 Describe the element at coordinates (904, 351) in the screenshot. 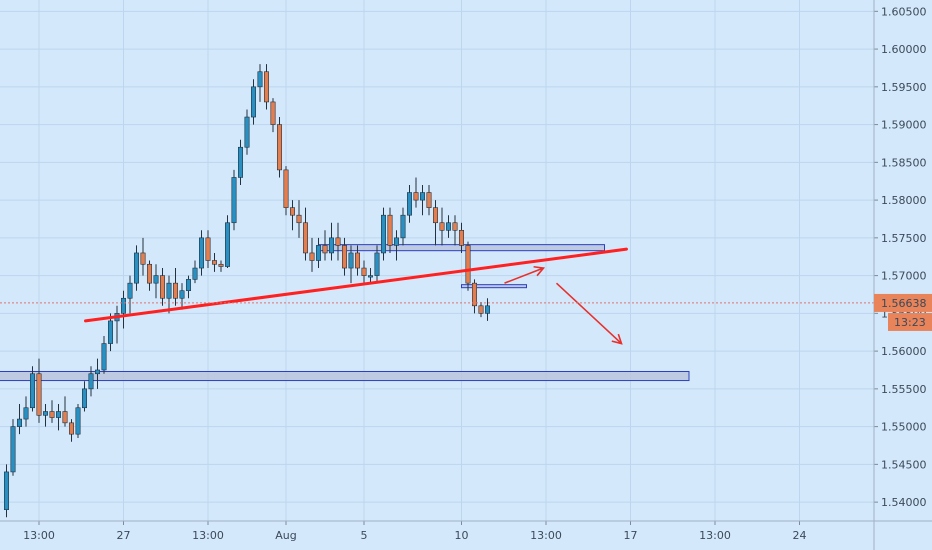

I see `price-tick-label: 1.56000` at that location.